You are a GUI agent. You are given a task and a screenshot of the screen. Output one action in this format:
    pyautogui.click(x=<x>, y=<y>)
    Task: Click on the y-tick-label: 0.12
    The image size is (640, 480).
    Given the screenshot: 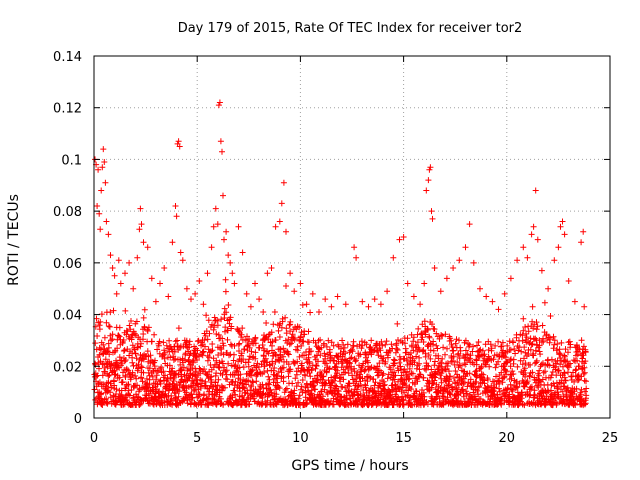 What is the action you would take?
    pyautogui.click(x=67, y=109)
    